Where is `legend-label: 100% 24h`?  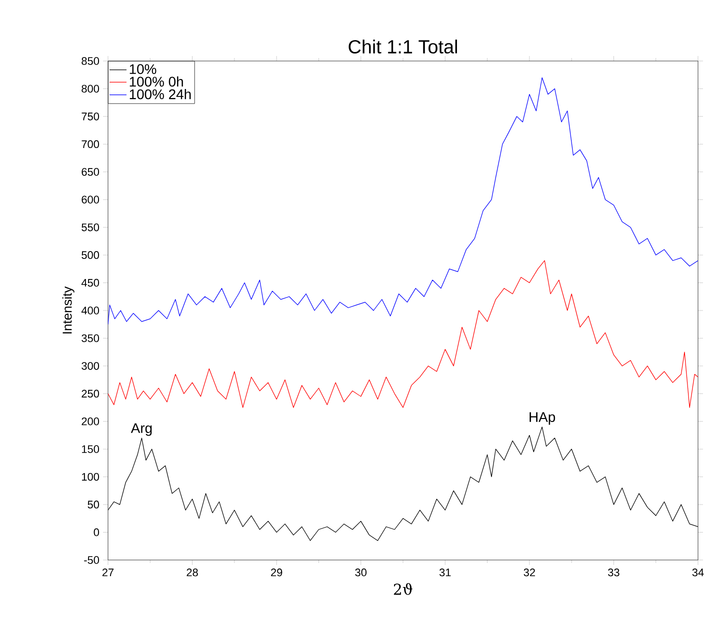 legend-label: 100% 24h is located at coordinates (160, 94).